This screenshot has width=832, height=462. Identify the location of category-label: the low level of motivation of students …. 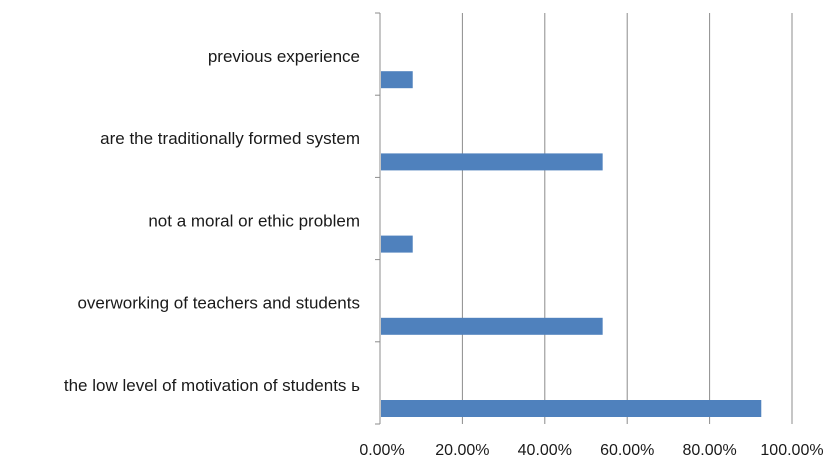
(212, 385).